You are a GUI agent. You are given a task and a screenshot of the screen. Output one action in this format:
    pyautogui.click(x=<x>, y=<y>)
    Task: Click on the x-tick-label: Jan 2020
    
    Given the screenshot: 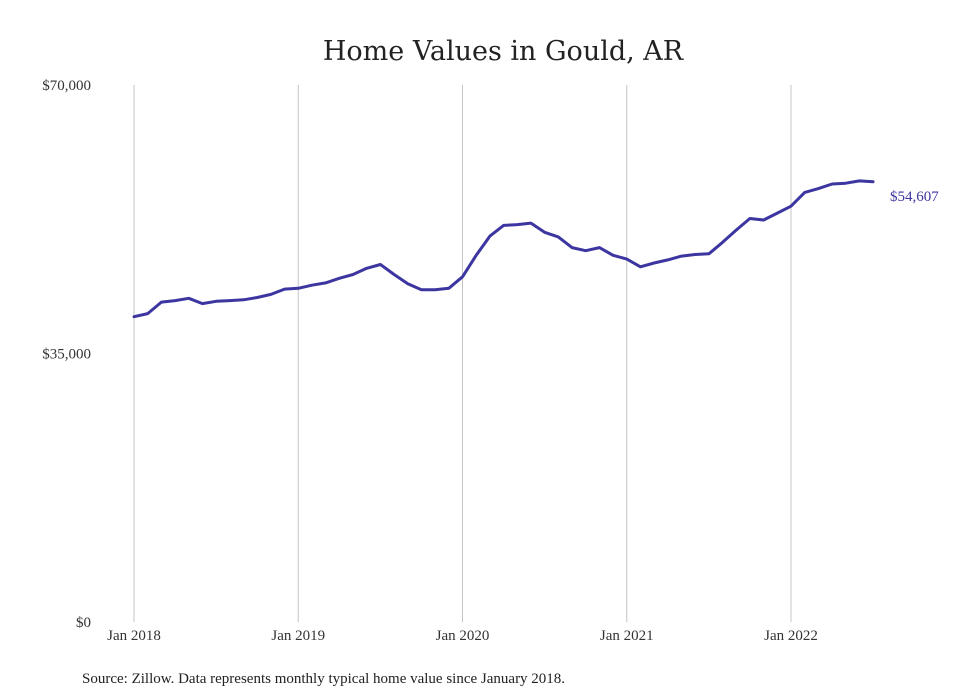 What is the action you would take?
    pyautogui.click(x=463, y=636)
    